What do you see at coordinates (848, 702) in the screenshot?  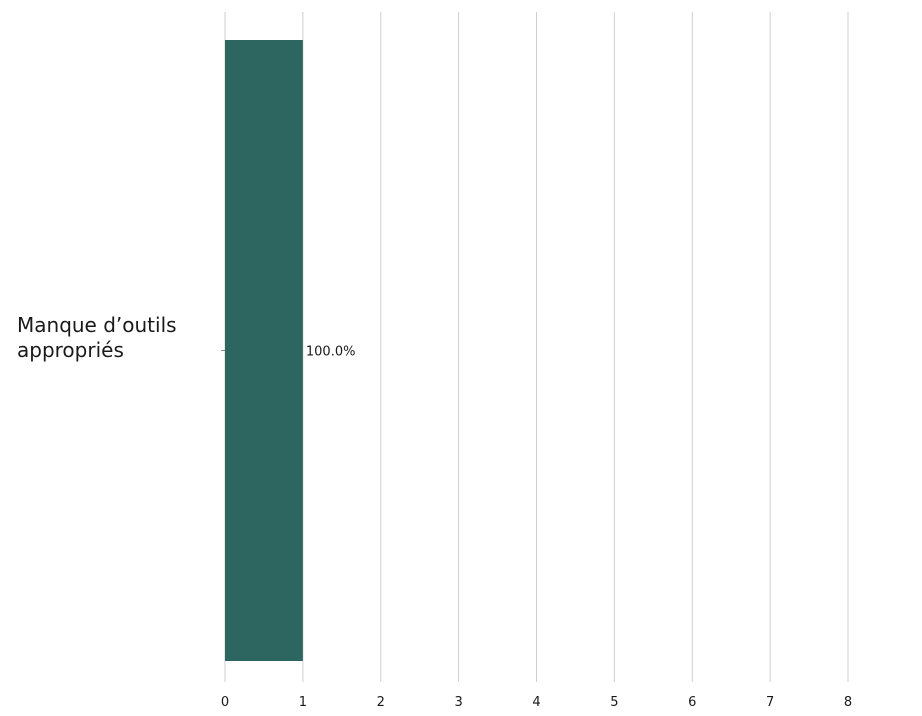 I see `x-tick-label-8: 8` at bounding box center [848, 702].